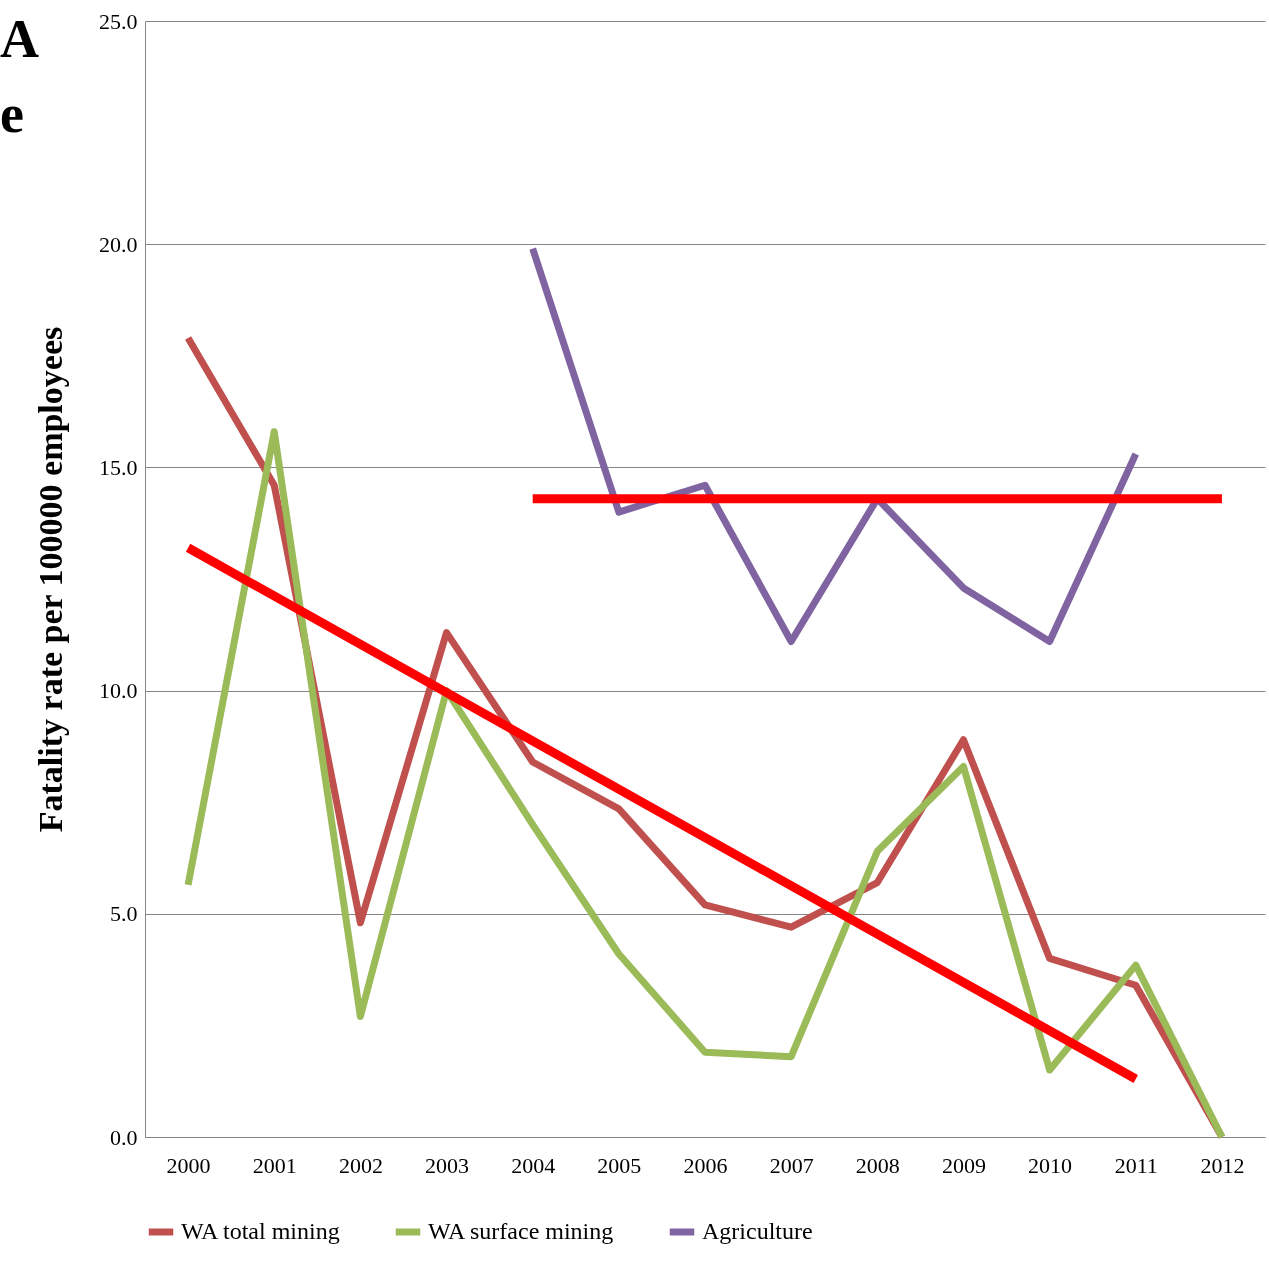 The image size is (1269, 1266). Describe the element at coordinates (118, 467) in the screenshot. I see `y-tick-label: 15.0` at that location.